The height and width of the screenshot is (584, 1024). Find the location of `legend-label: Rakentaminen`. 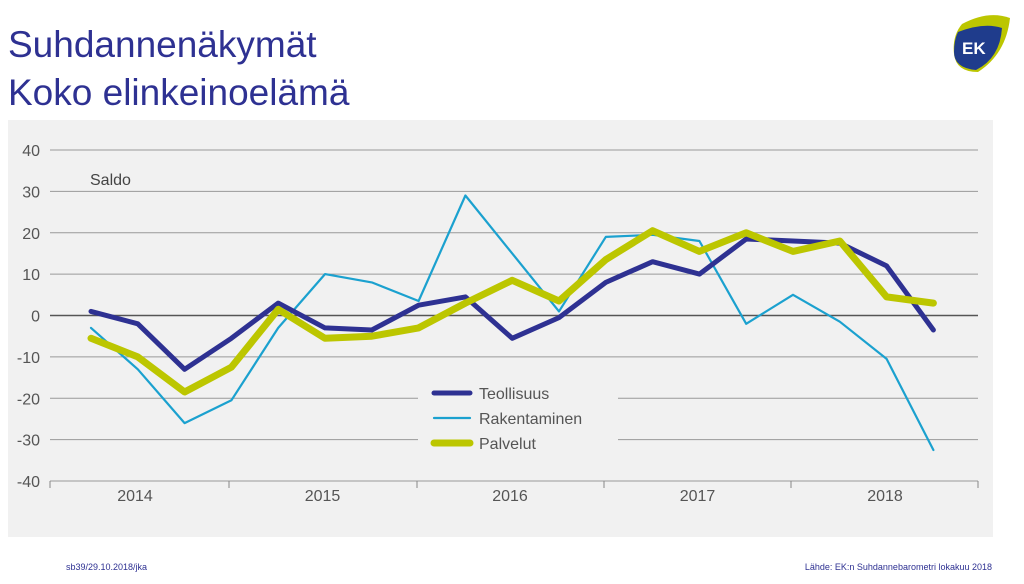

legend-label: Rakentaminen is located at coordinates (530, 419).